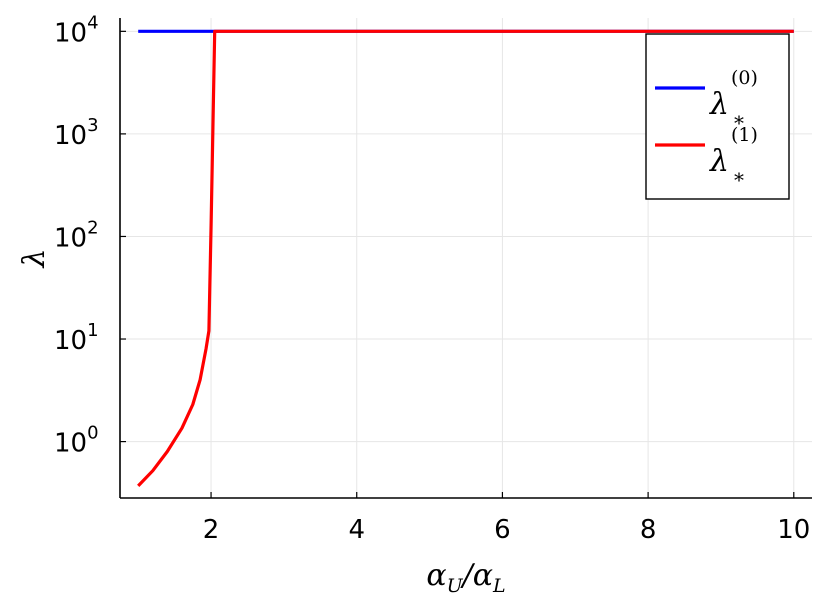  Describe the element at coordinates (793, 530) in the screenshot. I see `x-tick-label: 10` at that location.